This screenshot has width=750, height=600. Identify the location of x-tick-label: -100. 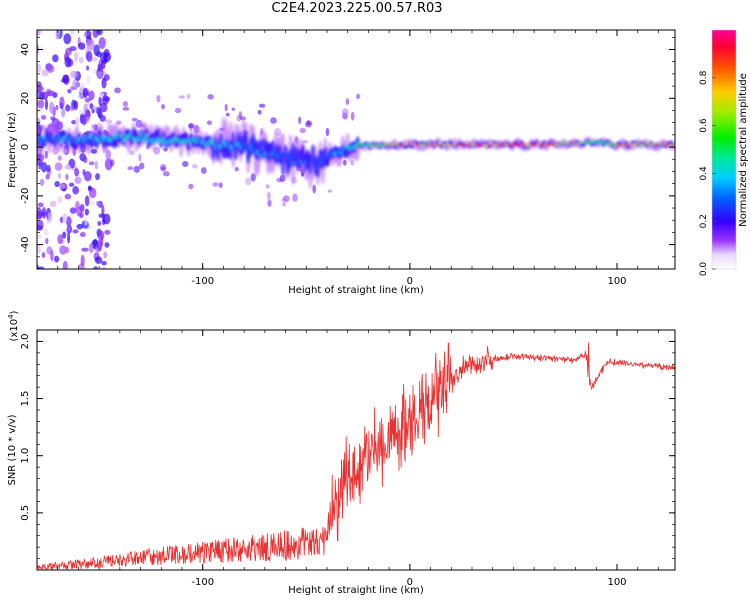
(202, 582).